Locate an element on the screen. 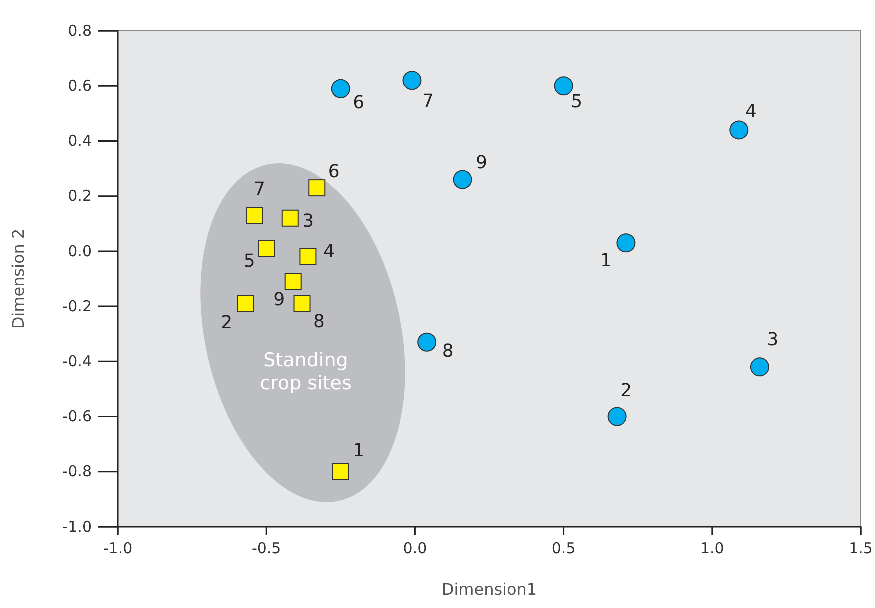 The width and height of the screenshot is (875, 608). y-tick-label: -0.4 is located at coordinates (77, 361).